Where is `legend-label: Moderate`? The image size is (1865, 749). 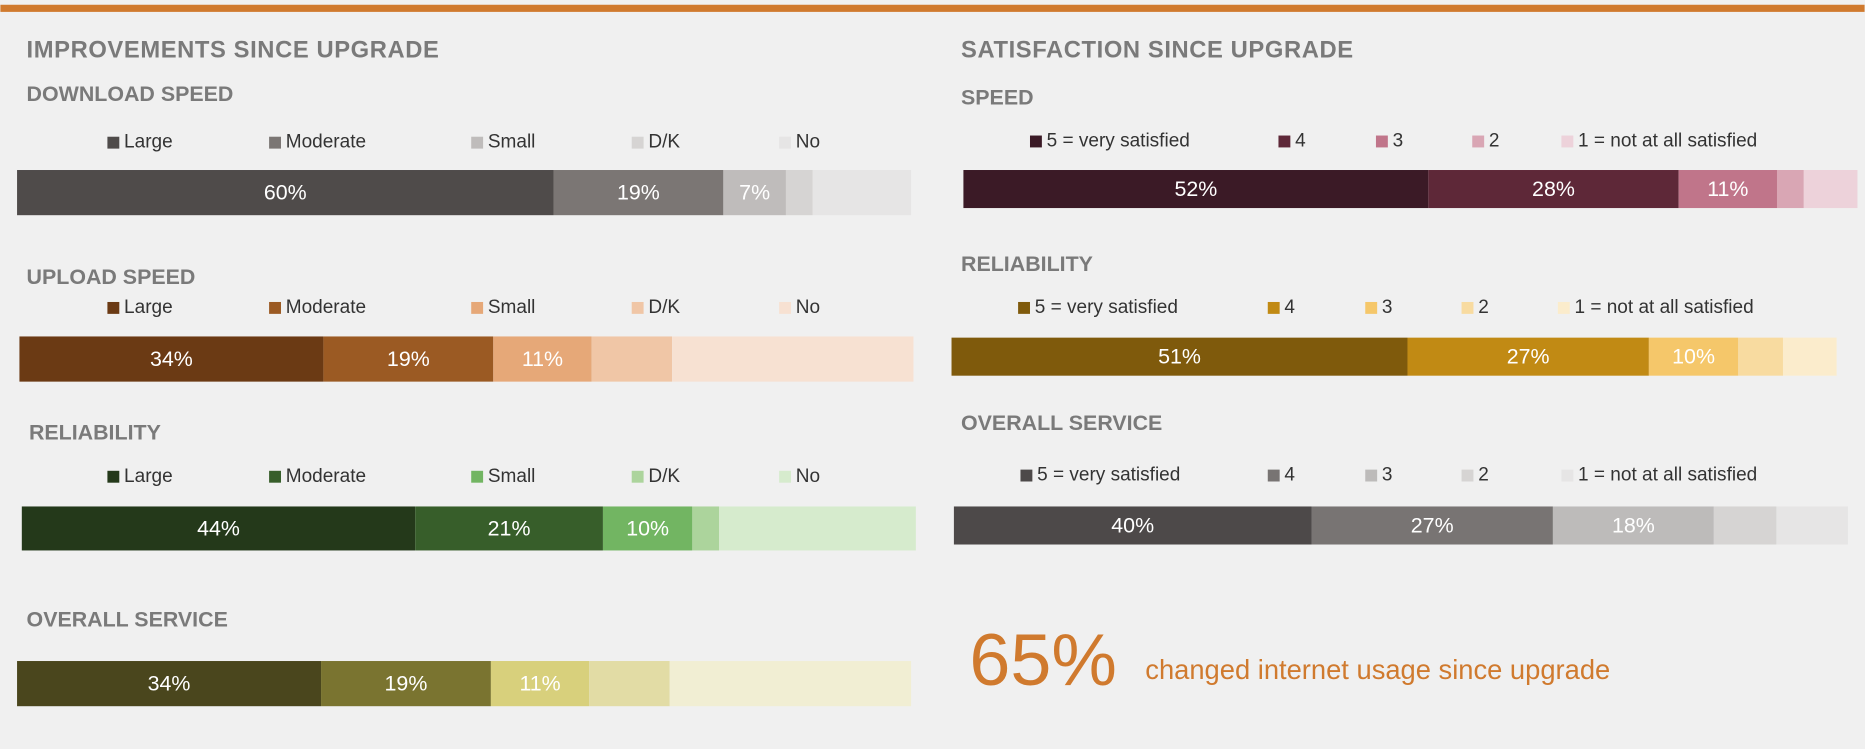
legend-label: Moderate is located at coordinates (326, 307).